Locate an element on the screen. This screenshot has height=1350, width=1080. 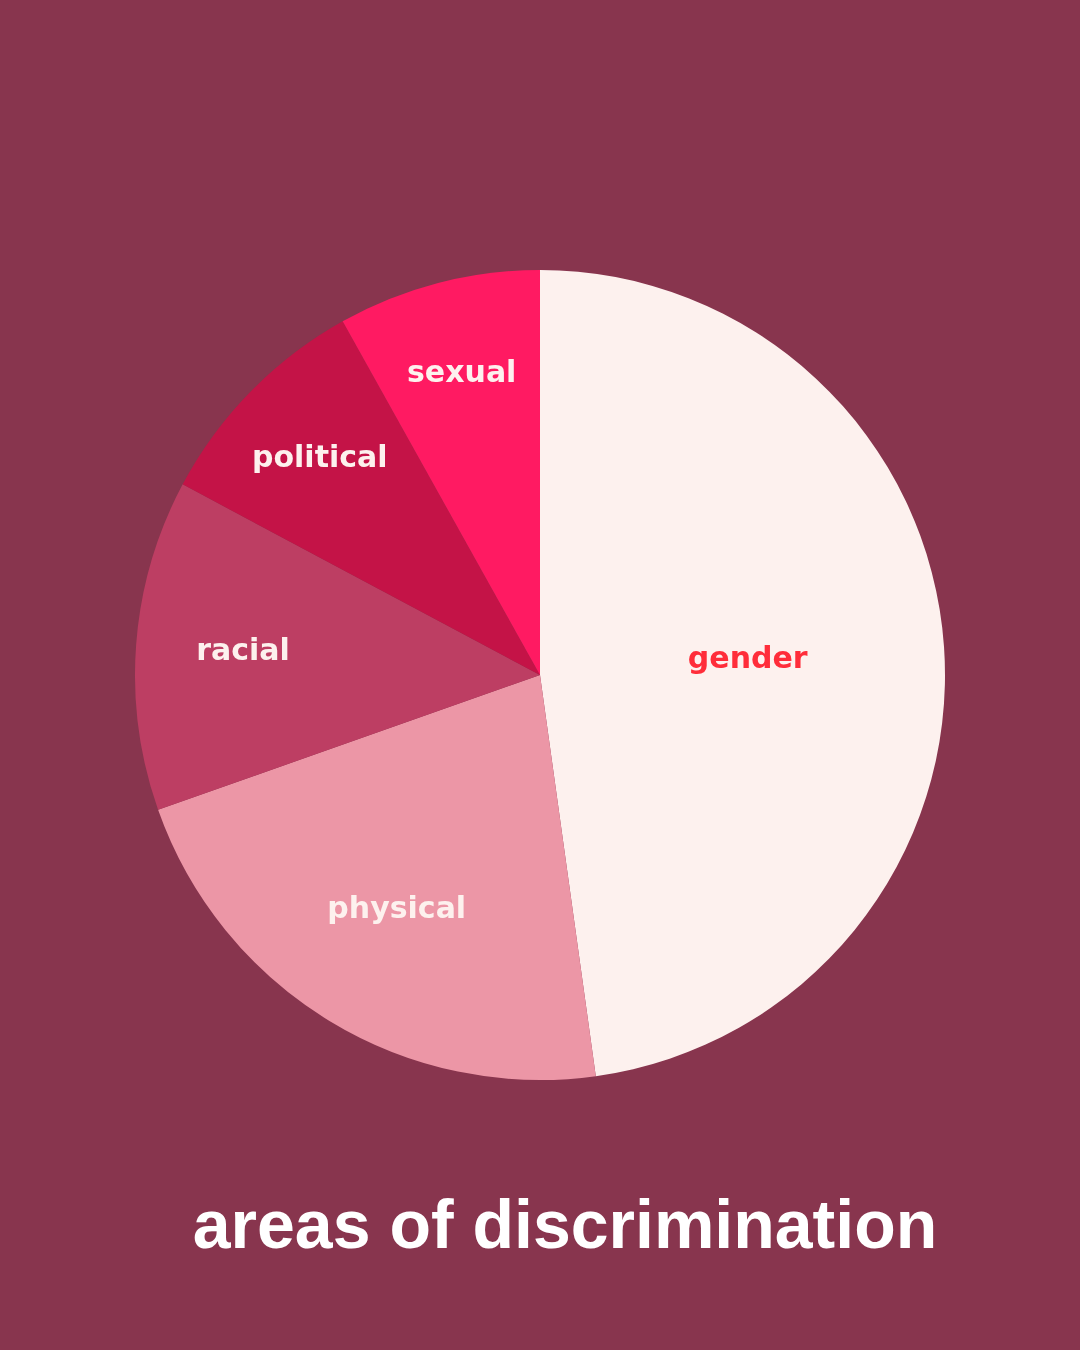
slice-label: gender is located at coordinates (747, 658).